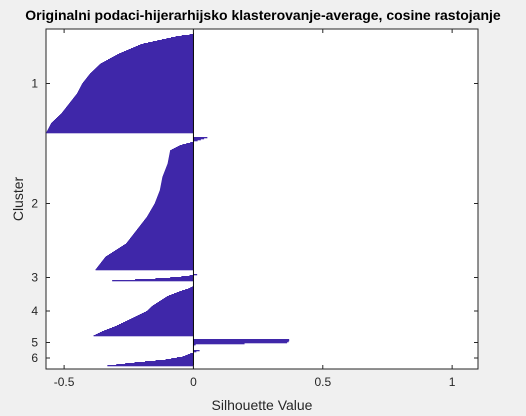 The height and width of the screenshot is (416, 526). Describe the element at coordinates (151, 204) in the screenshot. I see `cluster-2-bars` at that location.